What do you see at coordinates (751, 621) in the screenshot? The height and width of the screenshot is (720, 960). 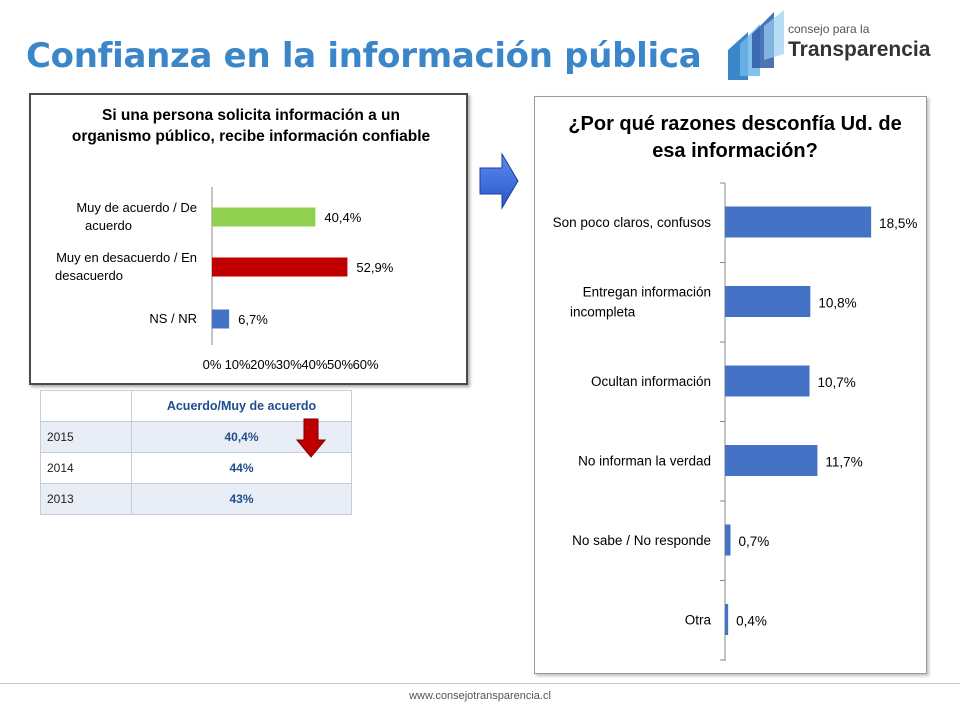 I see `data-label: 0,4%` at bounding box center [751, 621].